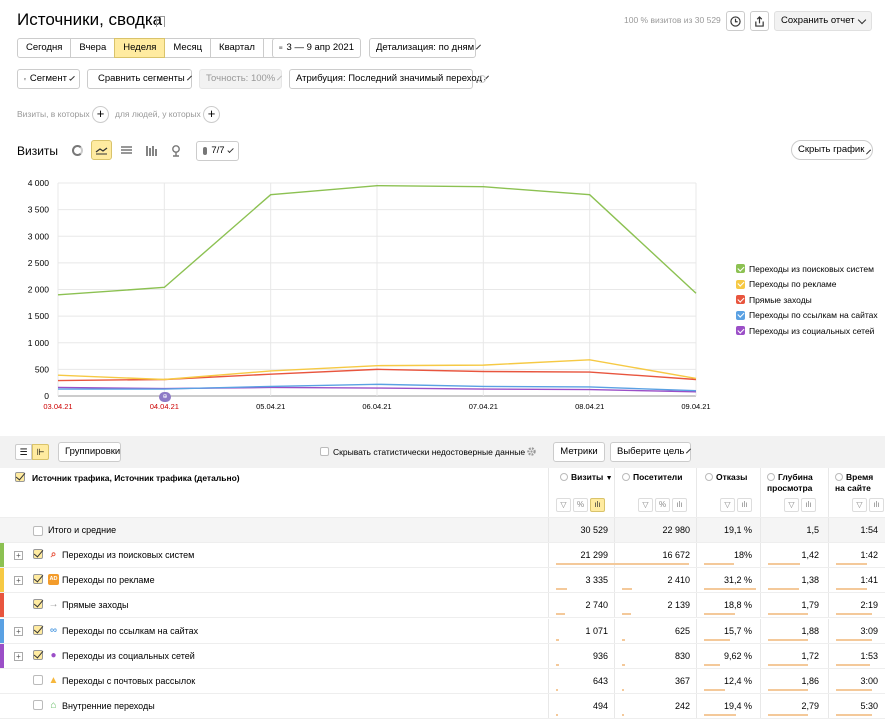 Image resolution: width=885 pixels, height=720 pixels. I want to click on column-visits: Визиты ▼, so click(586, 478).